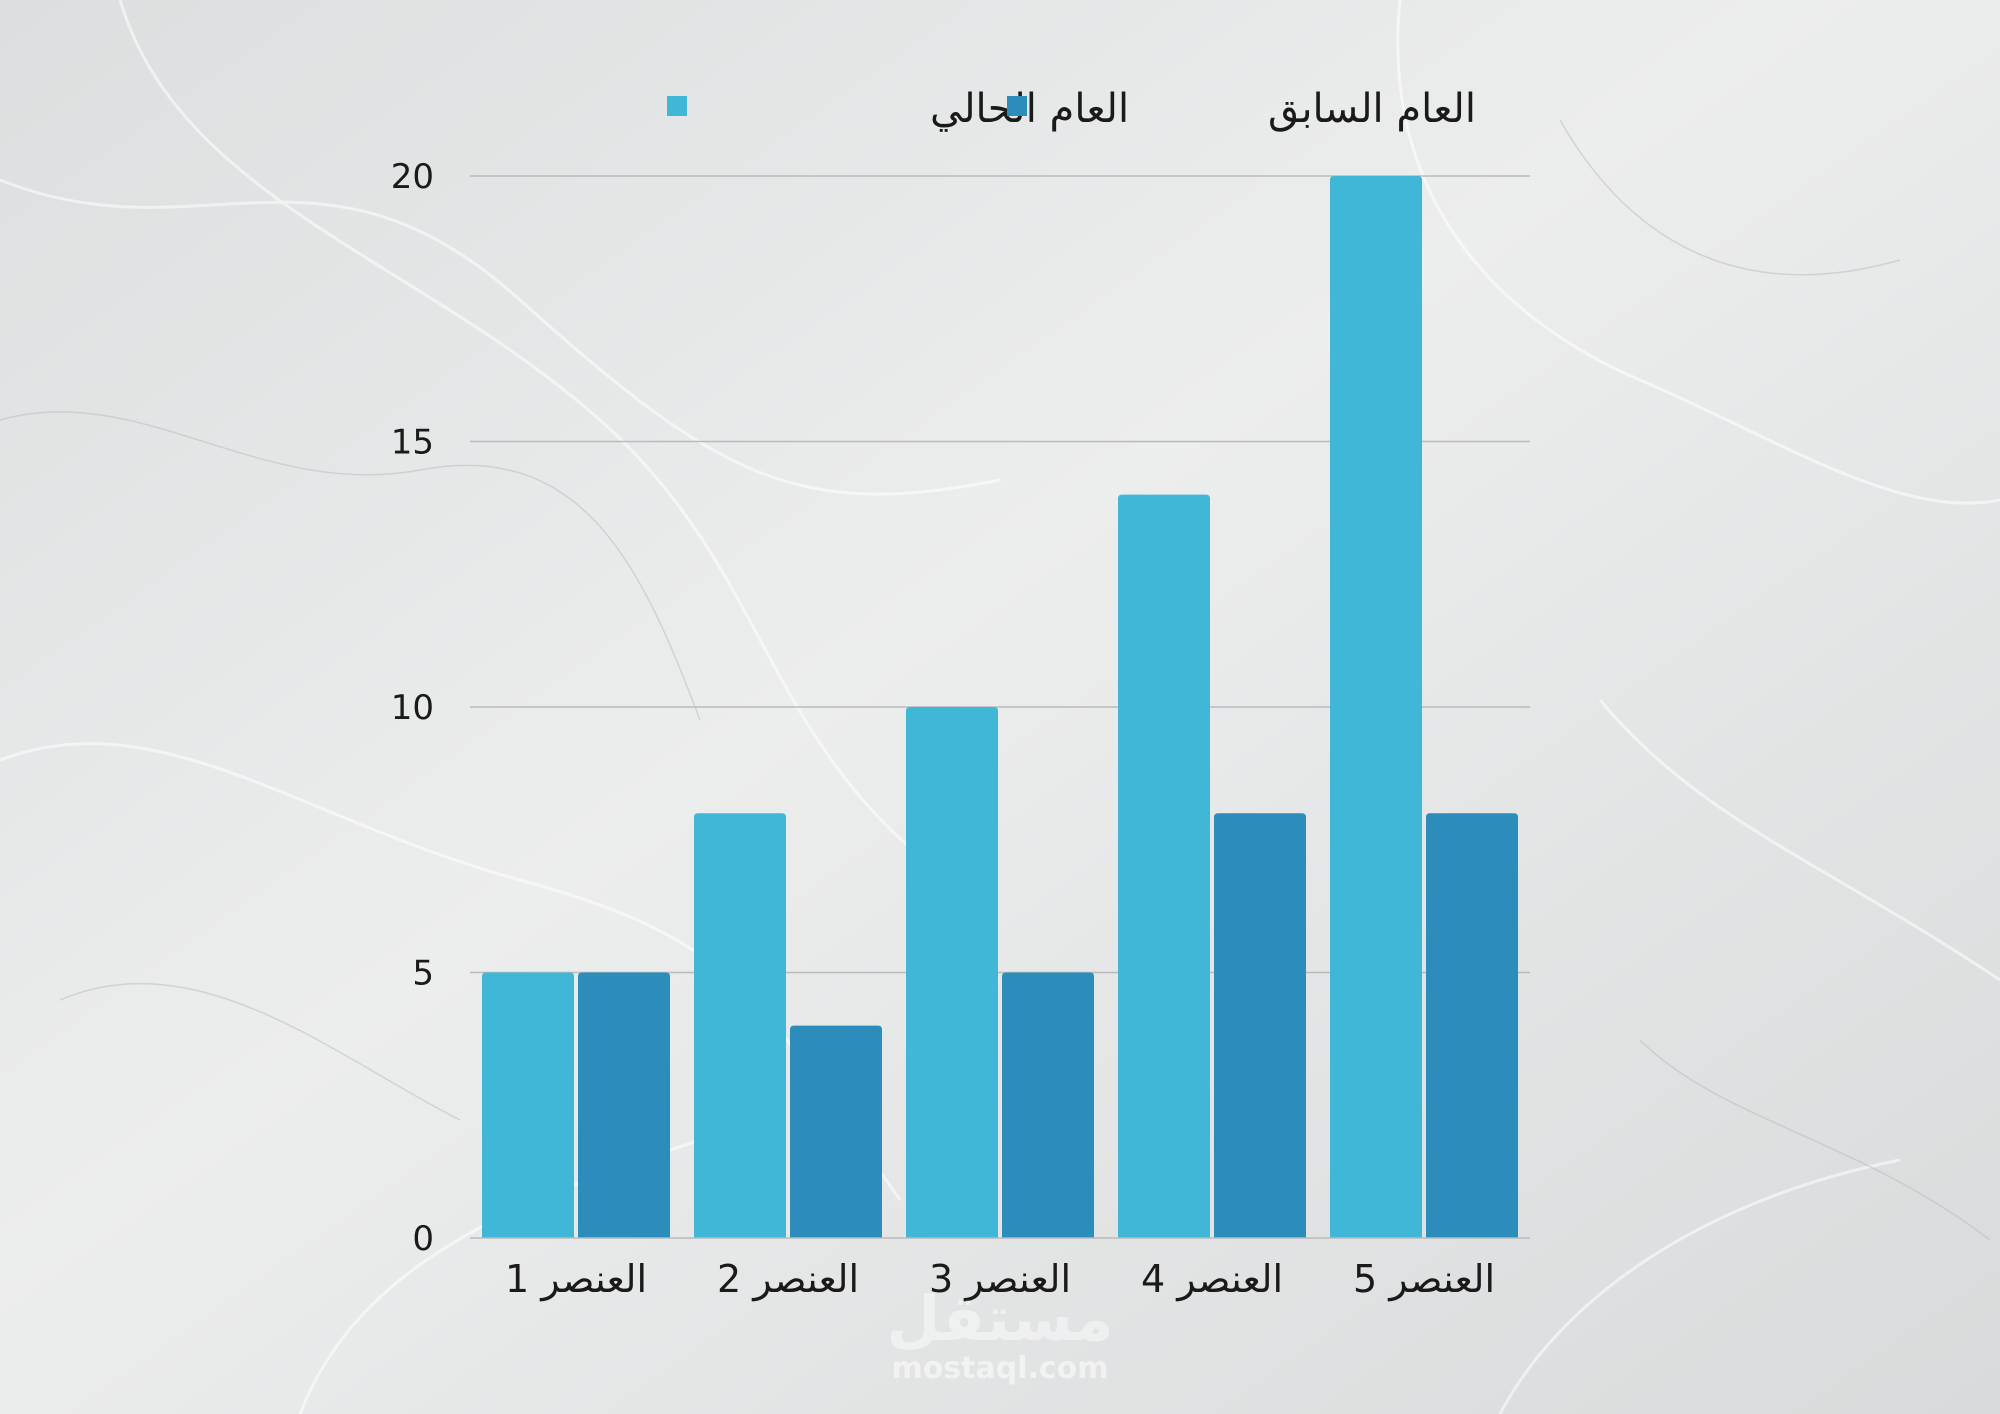  I want to click on y-tick-label: 5, so click(423, 974).